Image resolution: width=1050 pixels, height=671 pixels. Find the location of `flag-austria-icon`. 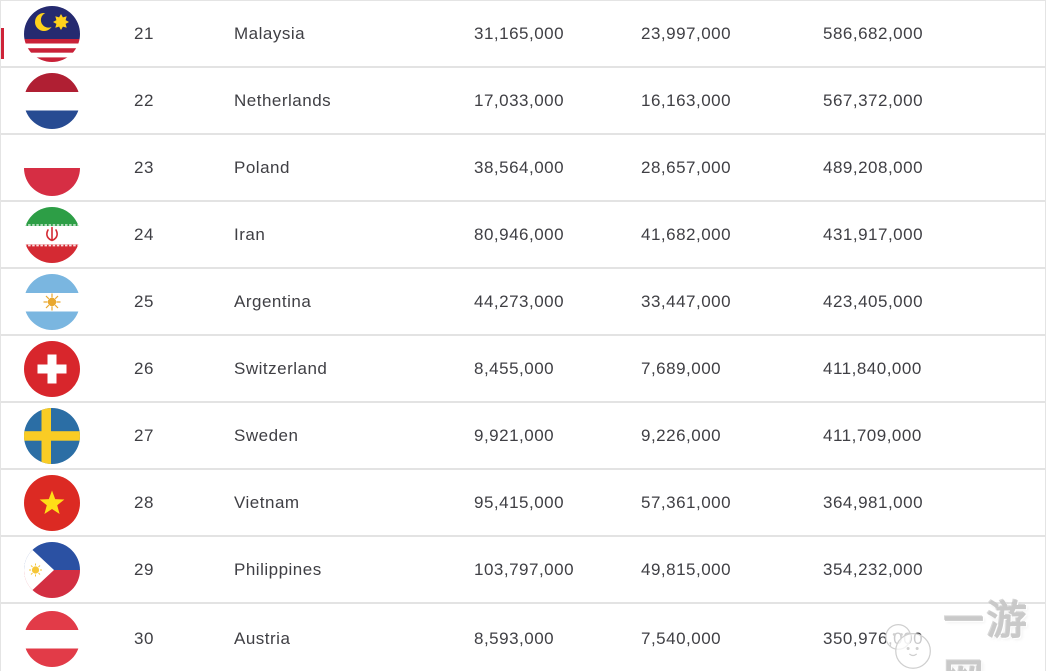

flag-austria-icon is located at coordinates (40, 638).